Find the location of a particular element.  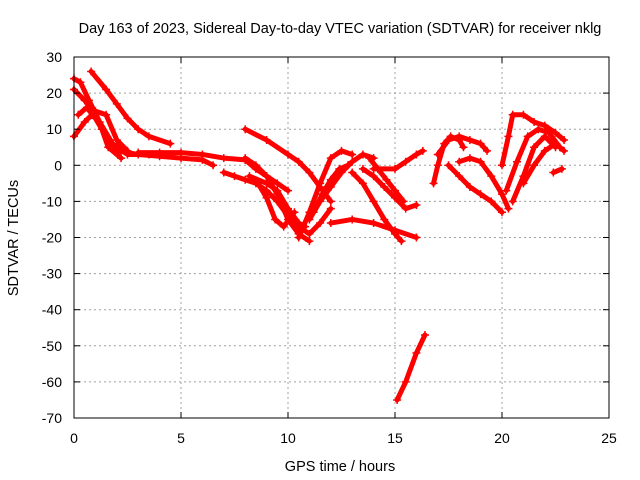

series-s25 is located at coordinates (484, 183).